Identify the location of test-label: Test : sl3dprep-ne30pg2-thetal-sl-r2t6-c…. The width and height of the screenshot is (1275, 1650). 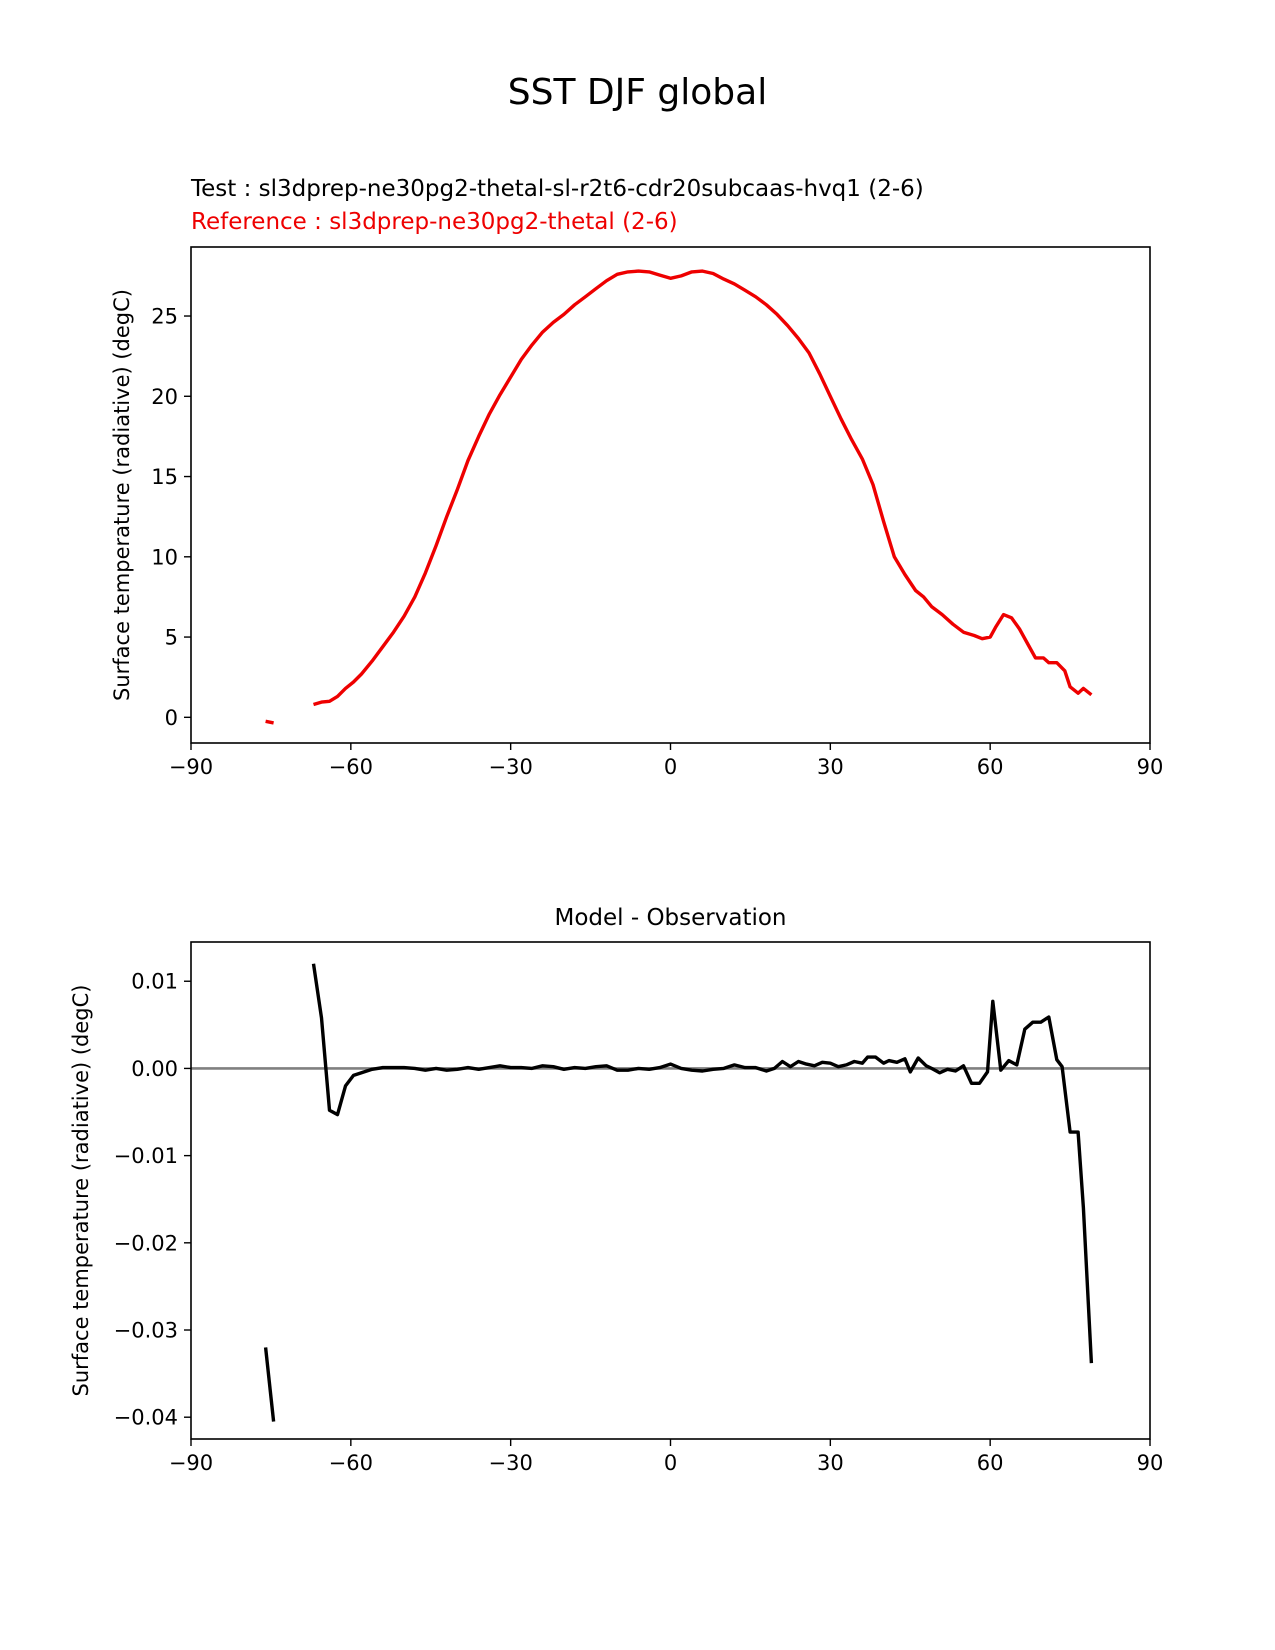
(557, 189).